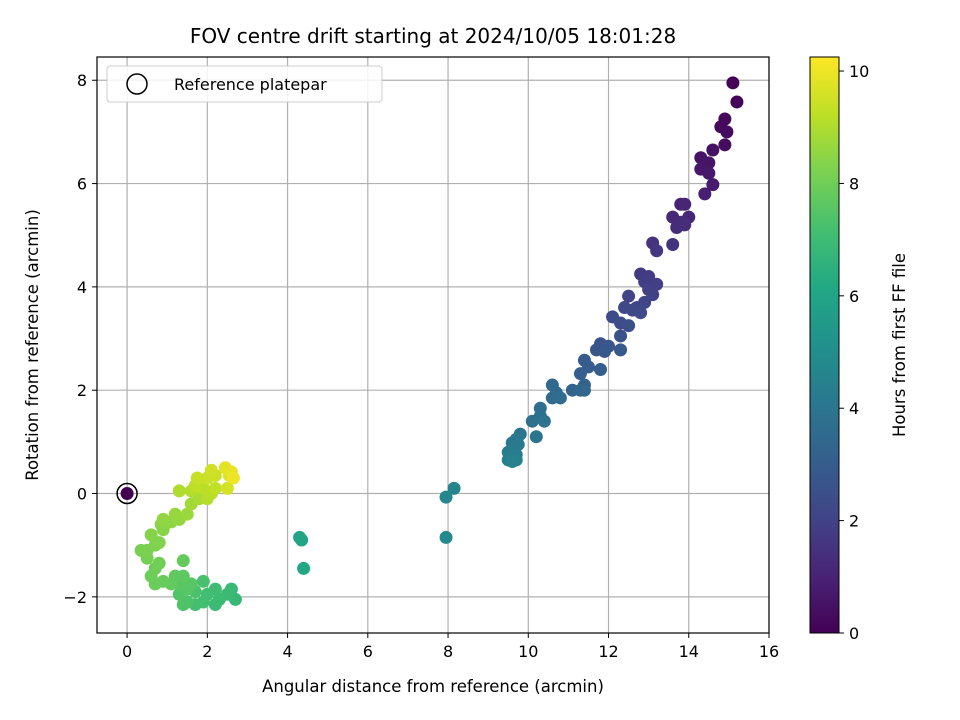 The height and width of the screenshot is (720, 960). Describe the element at coordinates (899, 345) in the screenshot. I see `colorbar-label: Hours from first FF file` at that location.